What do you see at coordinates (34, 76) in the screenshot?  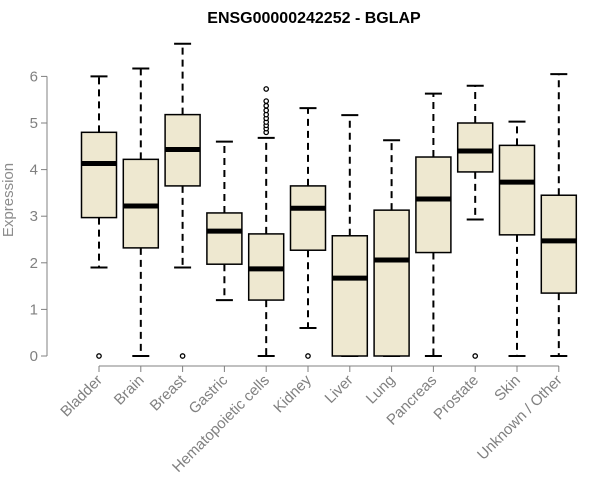 I see `y-tick-label: 6` at bounding box center [34, 76].